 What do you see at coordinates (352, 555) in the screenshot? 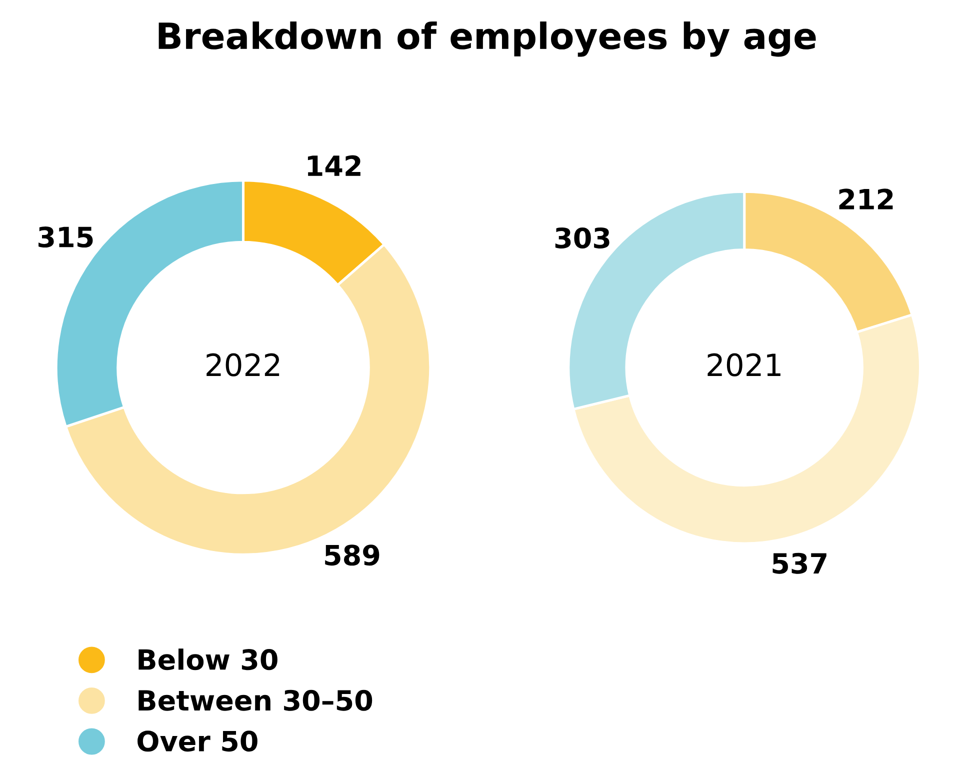
I see `data-label: 589` at bounding box center [352, 555].